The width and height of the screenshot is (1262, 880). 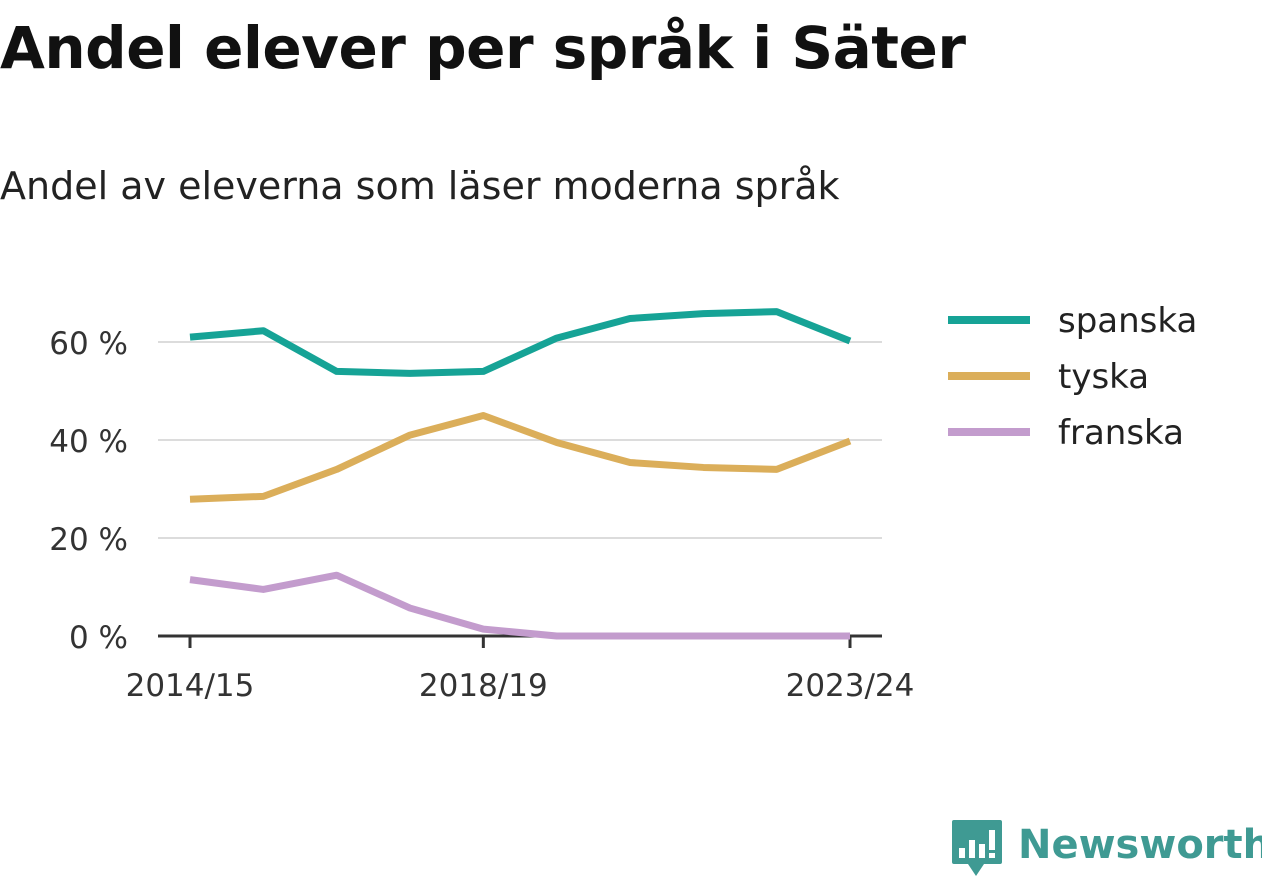 What do you see at coordinates (520, 342) in the screenshot?
I see `series-line-spanska` at bounding box center [520, 342].